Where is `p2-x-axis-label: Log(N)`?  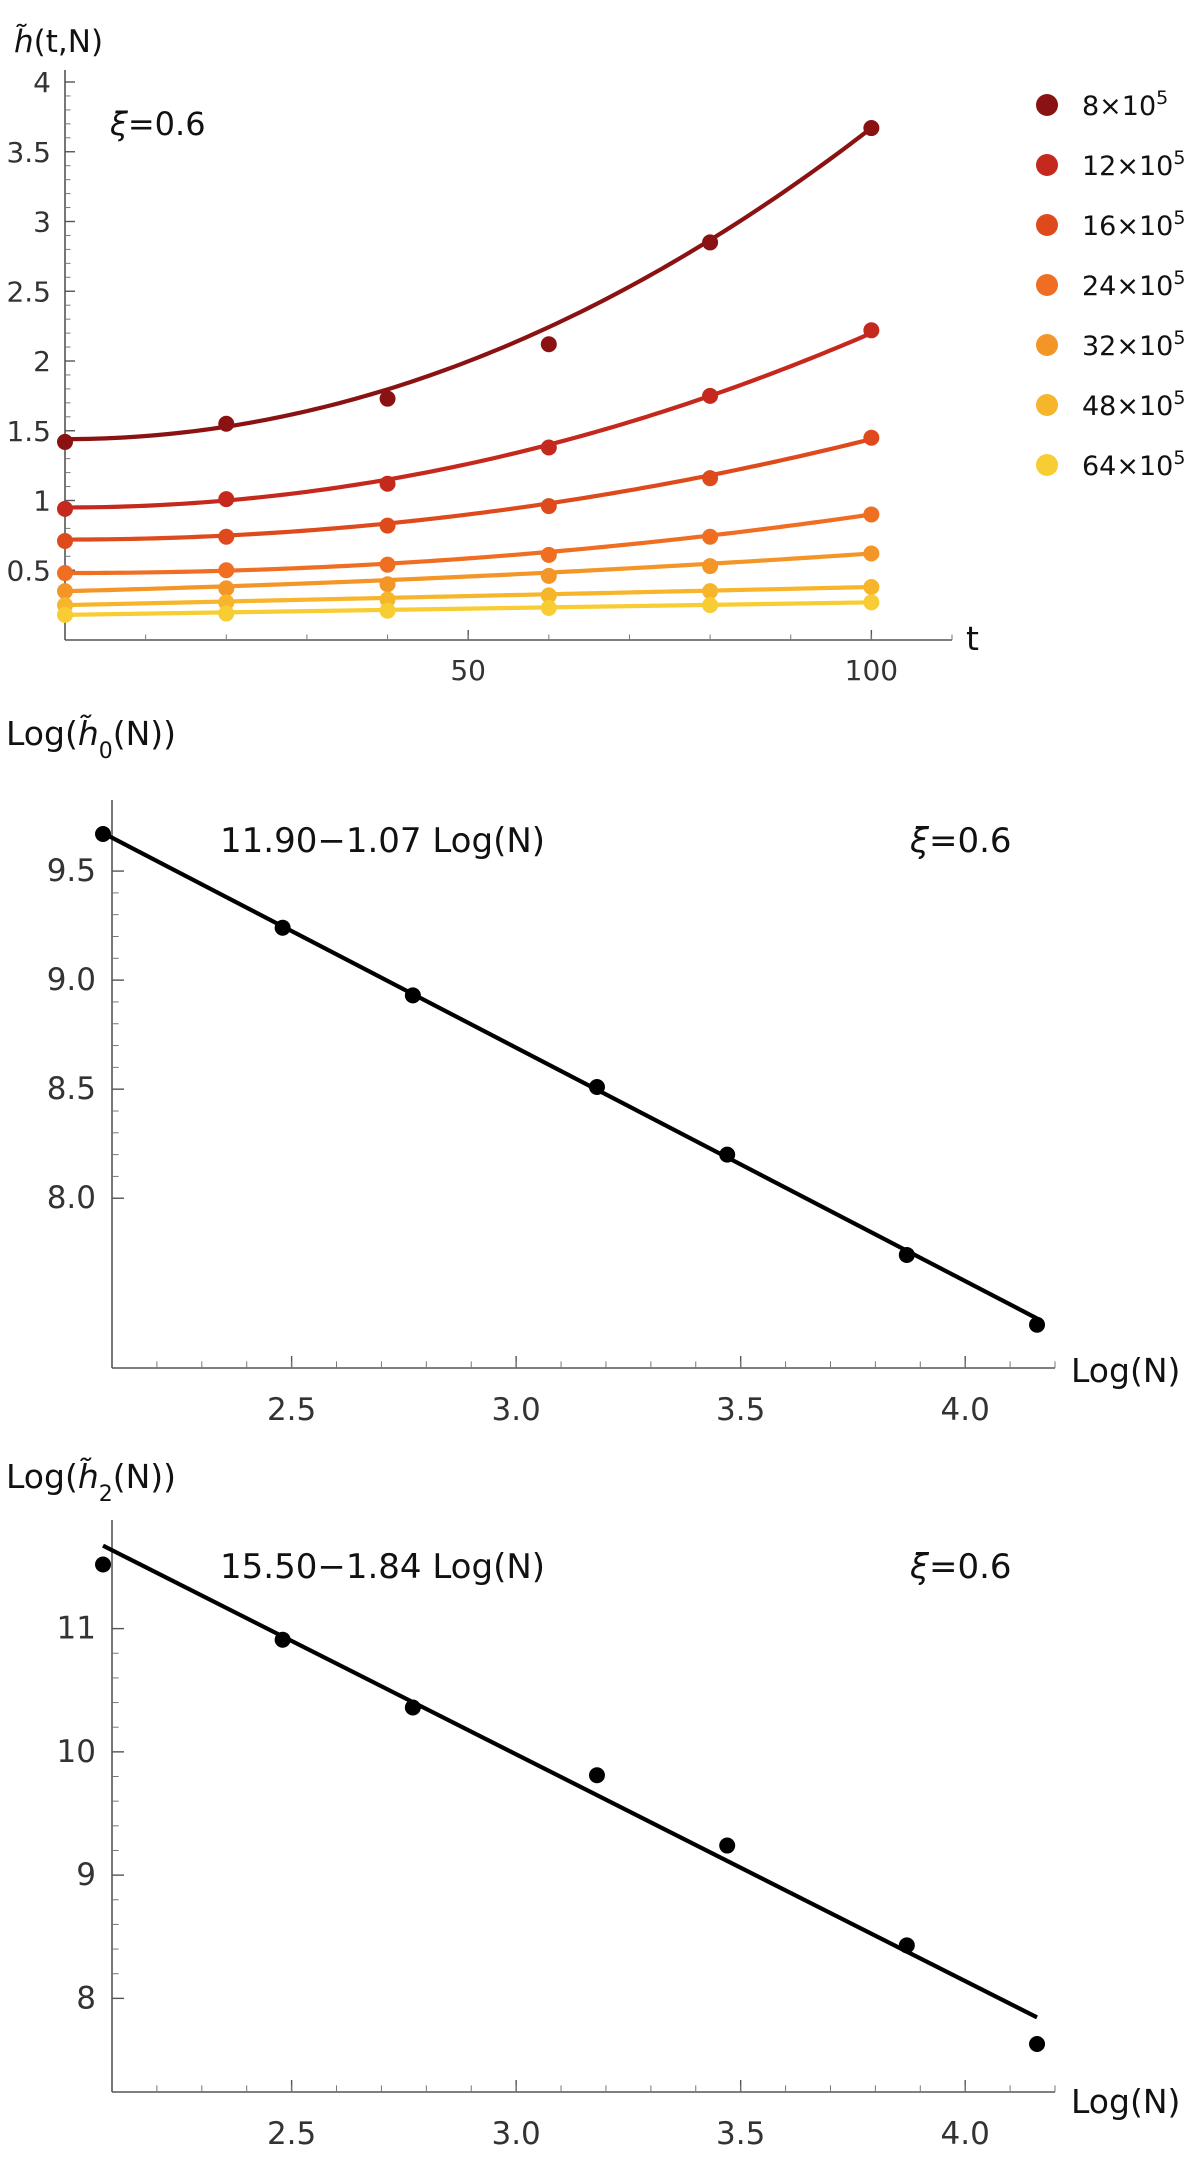 p2-x-axis-label: Log(N) is located at coordinates (1125, 1370).